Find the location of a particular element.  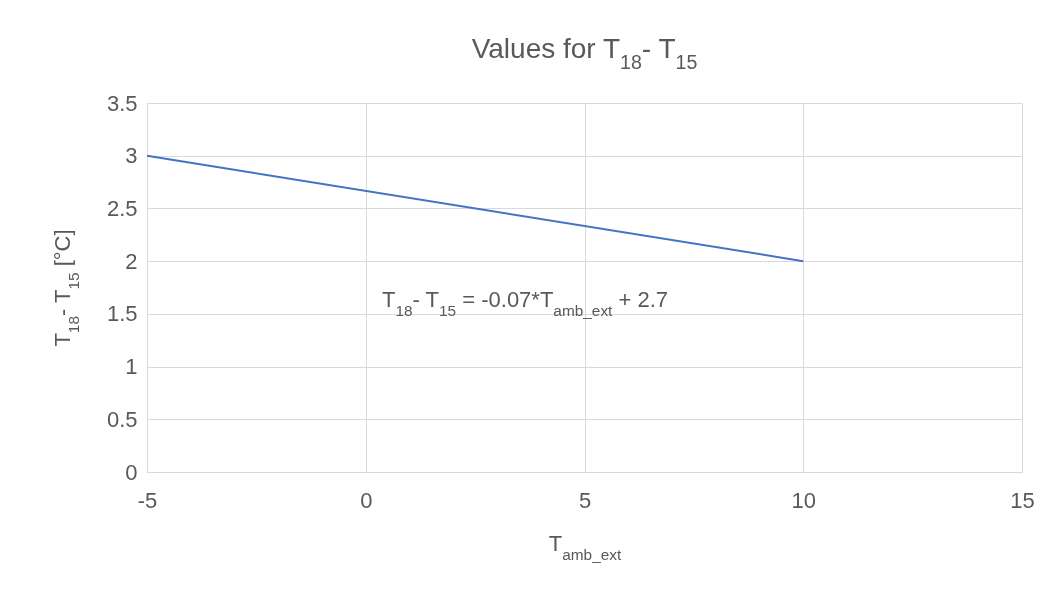

chart-title: Values for T$_{18}$- T$_{15}$ is located at coordinates (584, 53).